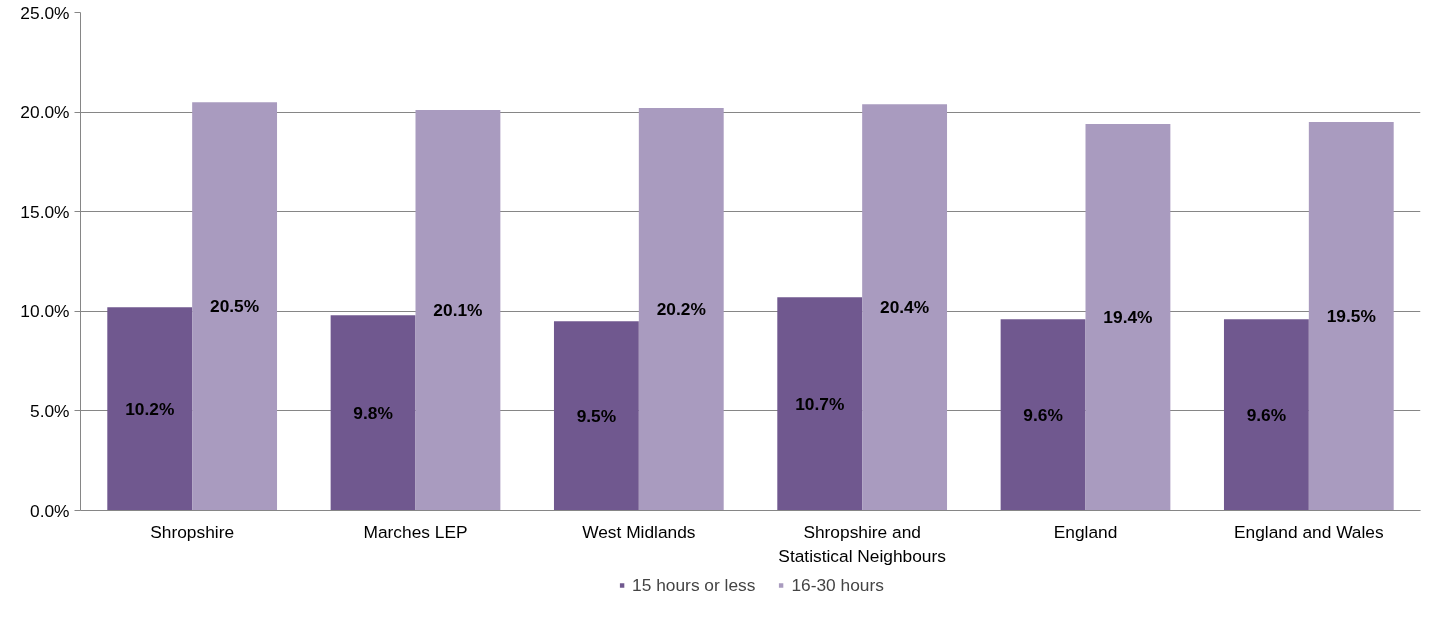  I want to click on x-tick-label: England and Wales, so click(1309, 531).